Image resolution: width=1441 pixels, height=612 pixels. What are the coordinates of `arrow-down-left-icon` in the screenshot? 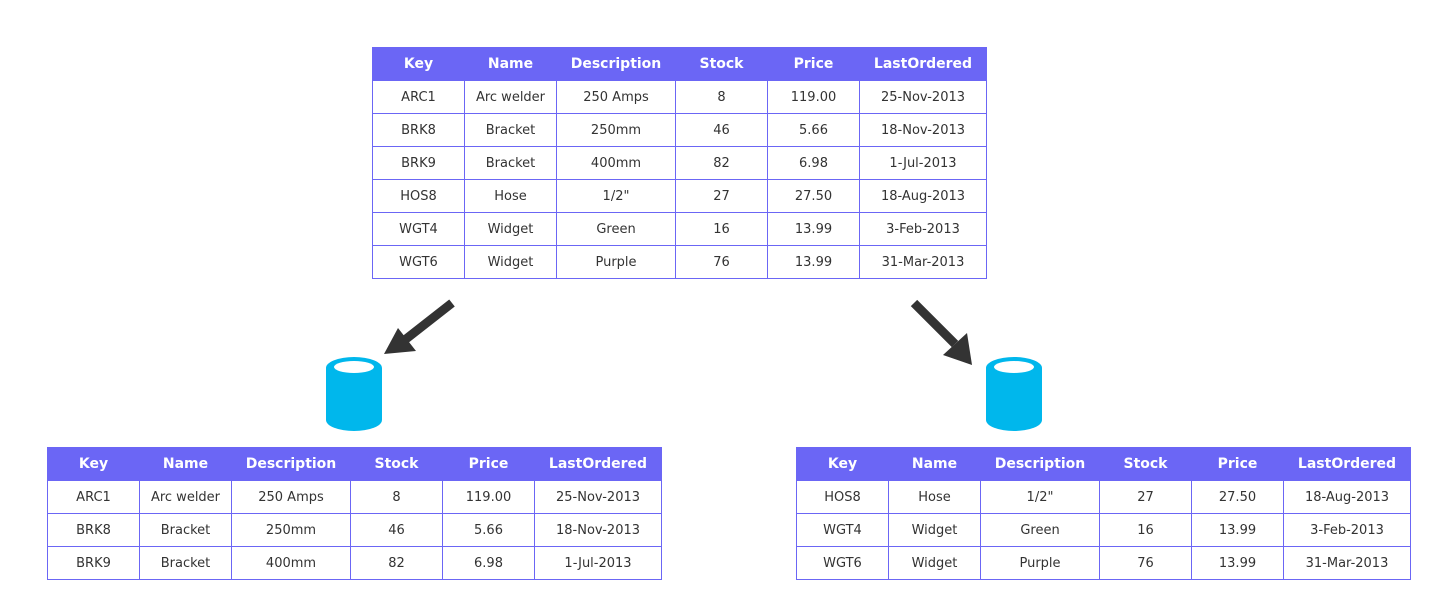 It's located at (419, 326).